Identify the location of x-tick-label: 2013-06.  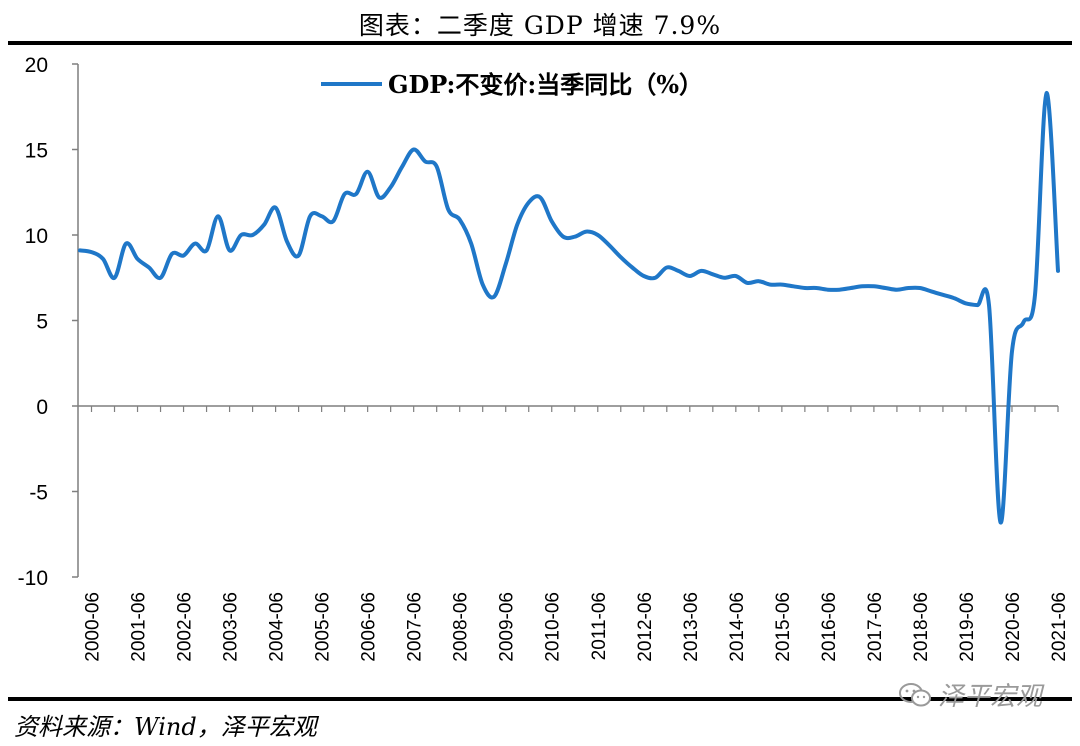
(691, 627).